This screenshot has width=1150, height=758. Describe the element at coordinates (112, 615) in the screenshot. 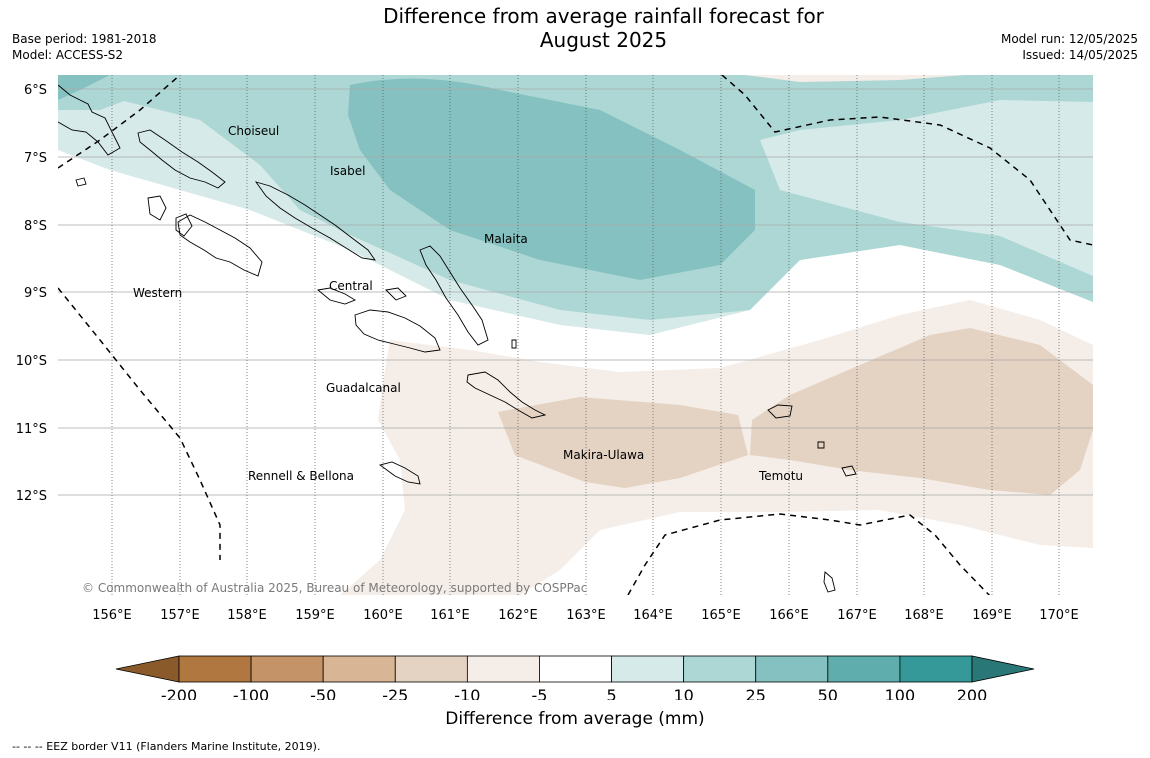

I see `lon-label-156e: 156°E` at that location.